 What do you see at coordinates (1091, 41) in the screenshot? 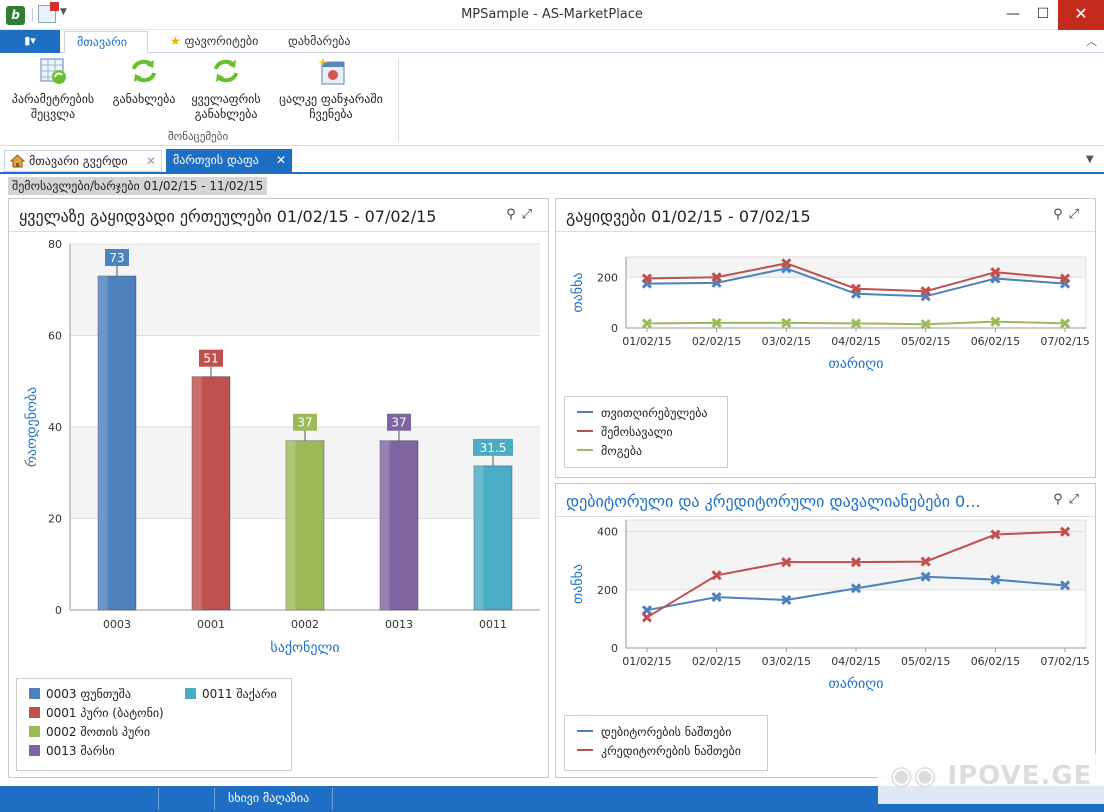
I see `collapse-ribbon-icon: ︿` at bounding box center [1091, 41].